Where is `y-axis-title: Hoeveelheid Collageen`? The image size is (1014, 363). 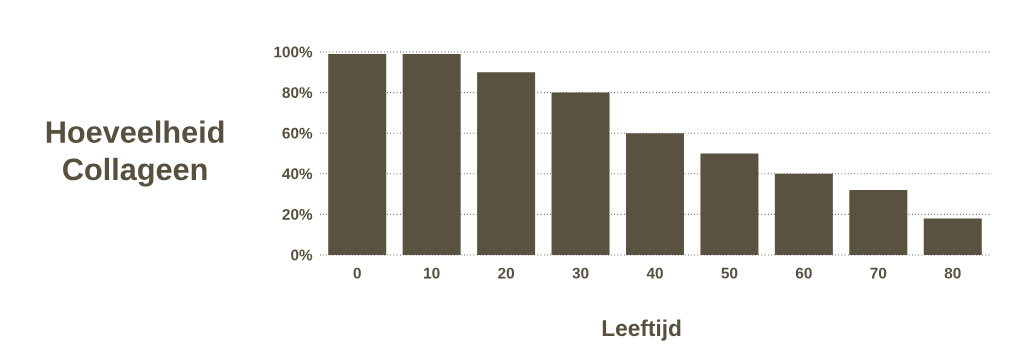
y-axis-title: Hoeveelheid Collageen is located at coordinates (135, 153).